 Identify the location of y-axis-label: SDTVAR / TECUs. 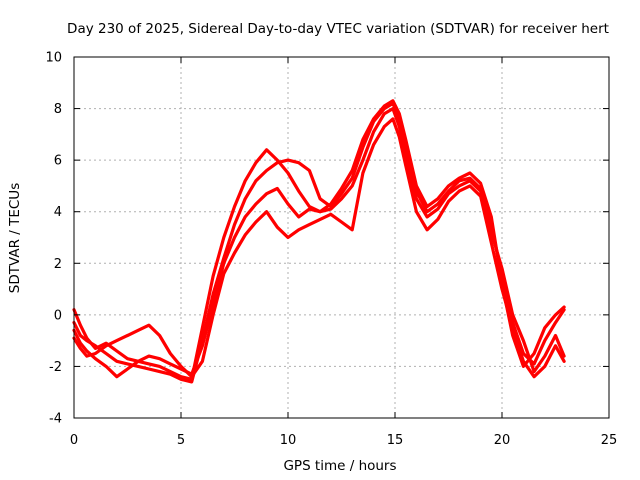
(15, 238).